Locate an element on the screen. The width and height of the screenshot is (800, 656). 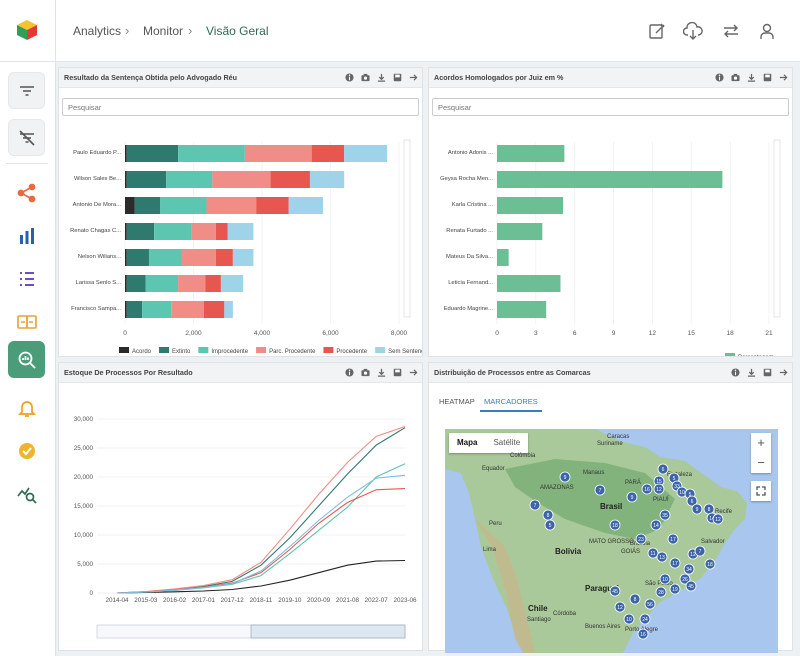
x-tick-label: 2016-02 is located at coordinates (175, 600).